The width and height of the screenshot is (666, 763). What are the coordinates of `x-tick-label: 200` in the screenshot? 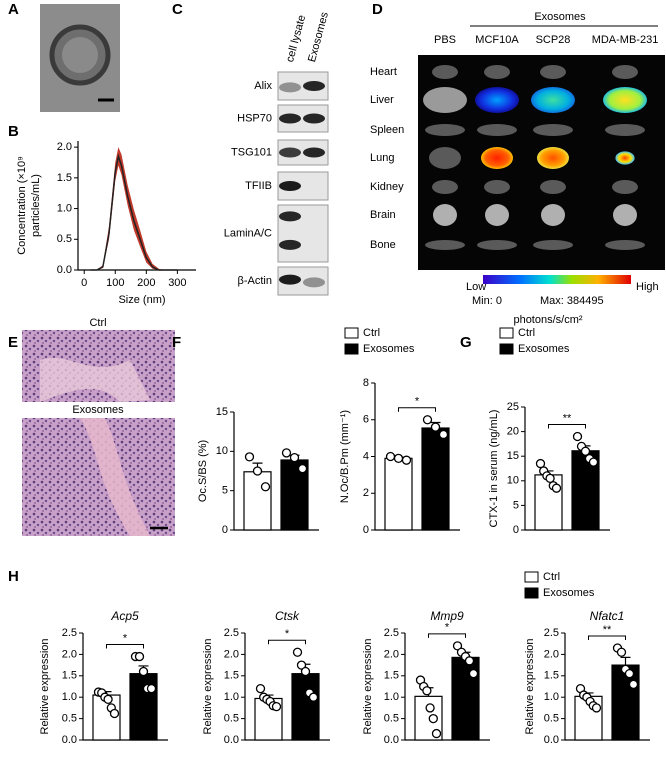 It's located at (146, 283).